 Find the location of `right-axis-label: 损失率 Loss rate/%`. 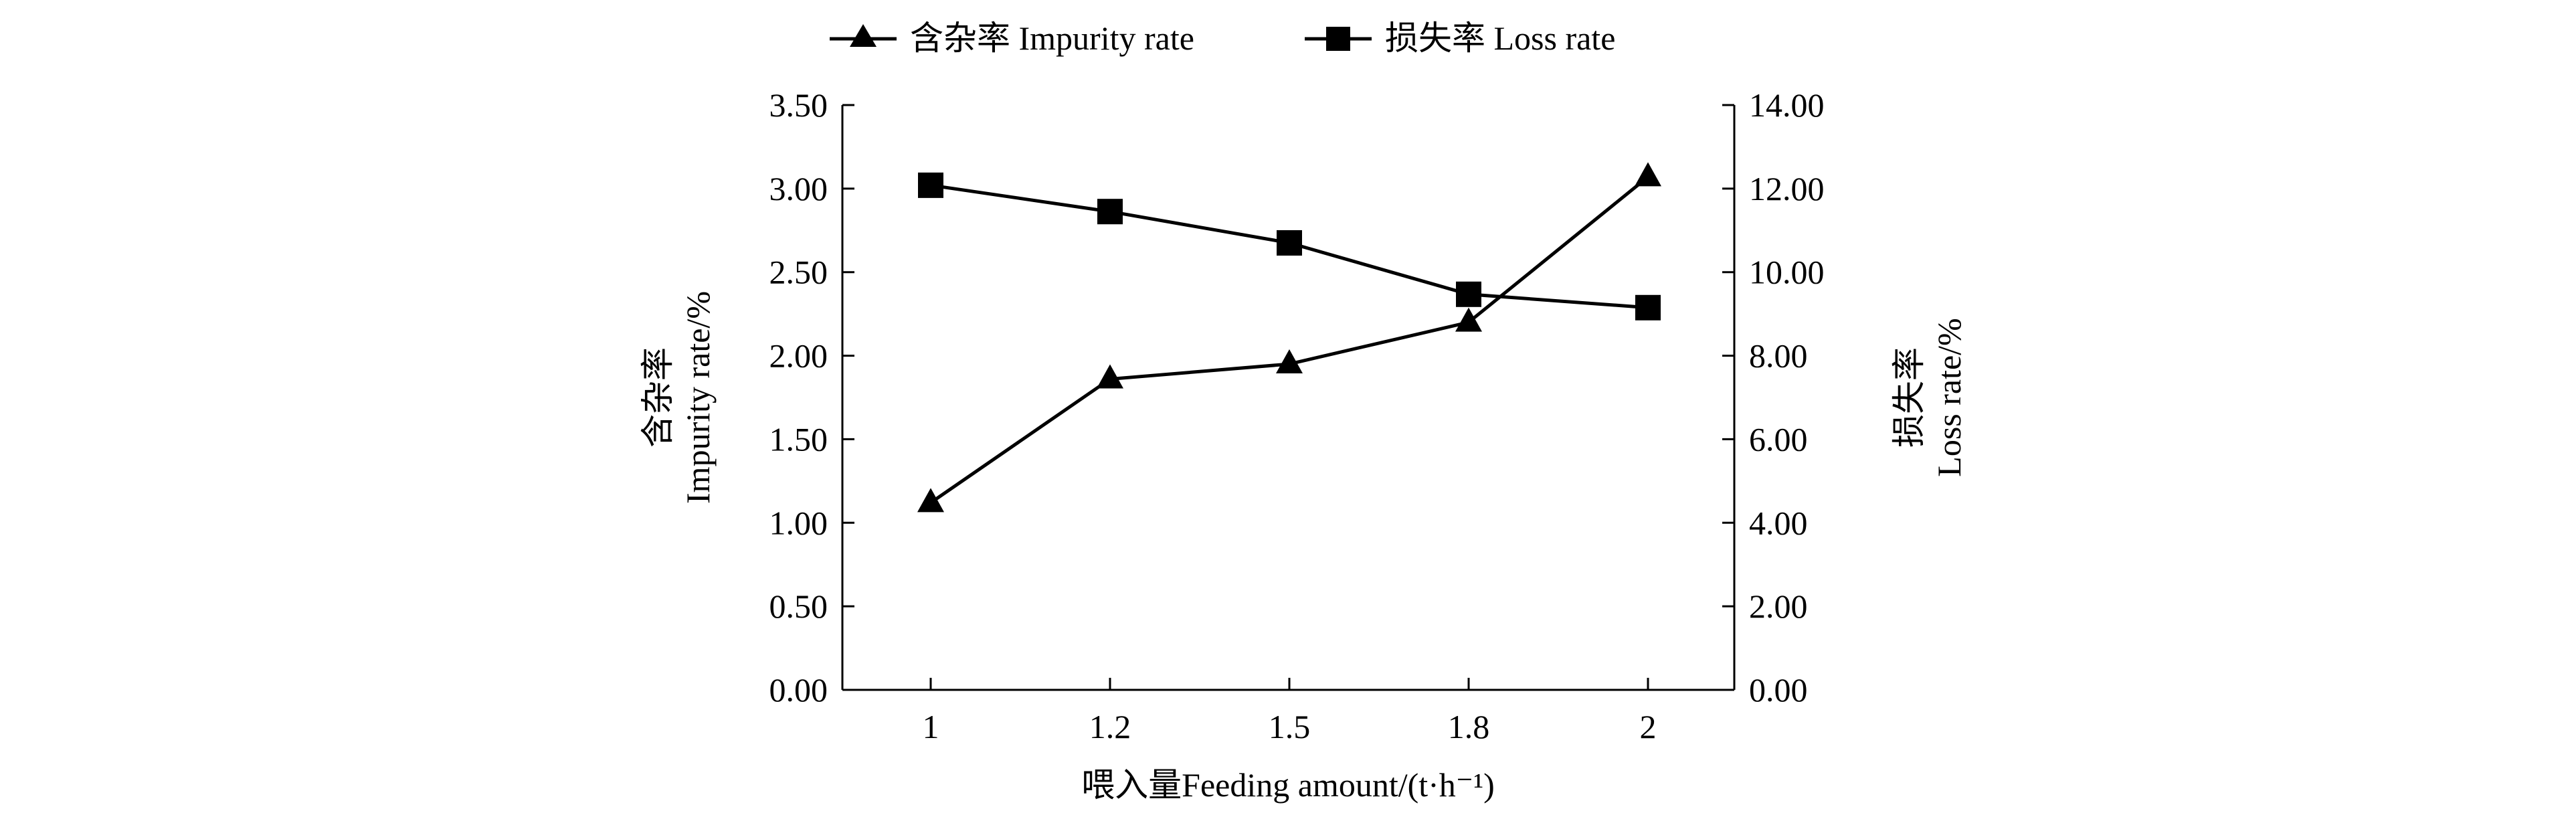

right-axis-label: 损失率 Loss rate/% is located at coordinates (1929, 397).